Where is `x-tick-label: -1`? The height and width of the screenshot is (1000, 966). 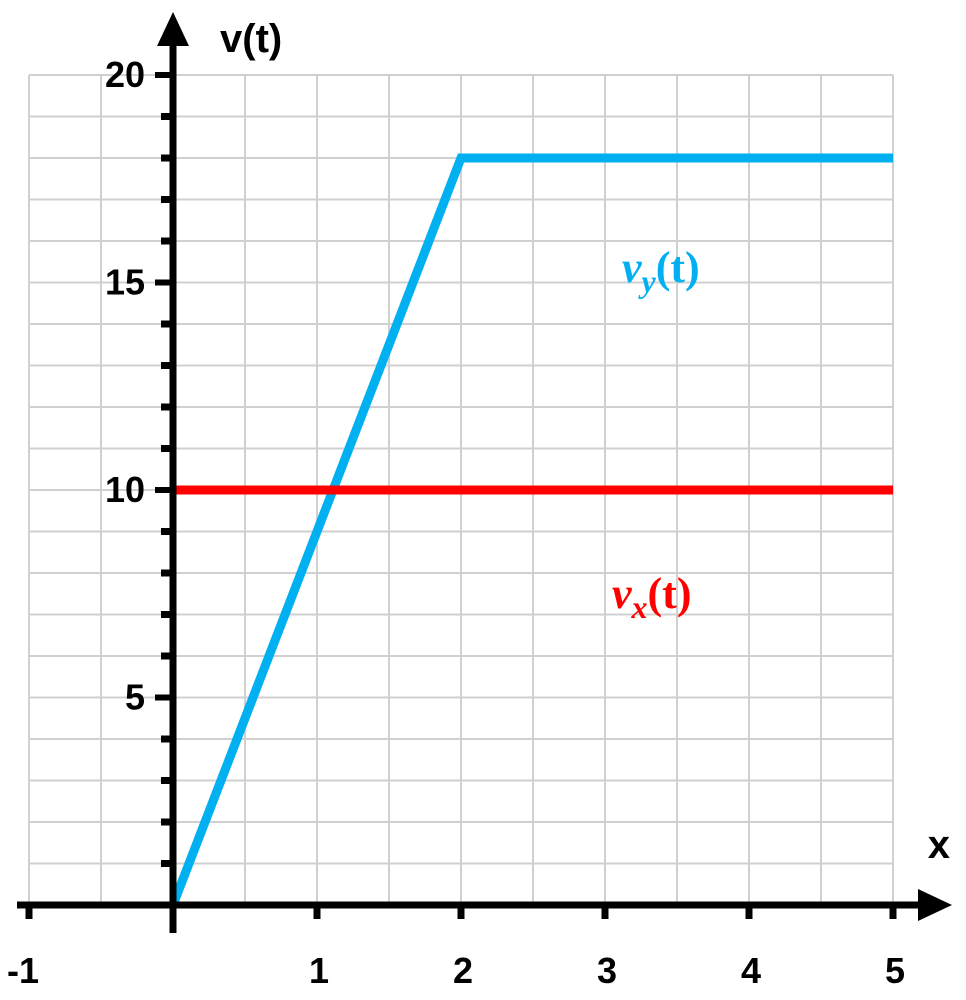
x-tick-label: -1 is located at coordinates (23, 970).